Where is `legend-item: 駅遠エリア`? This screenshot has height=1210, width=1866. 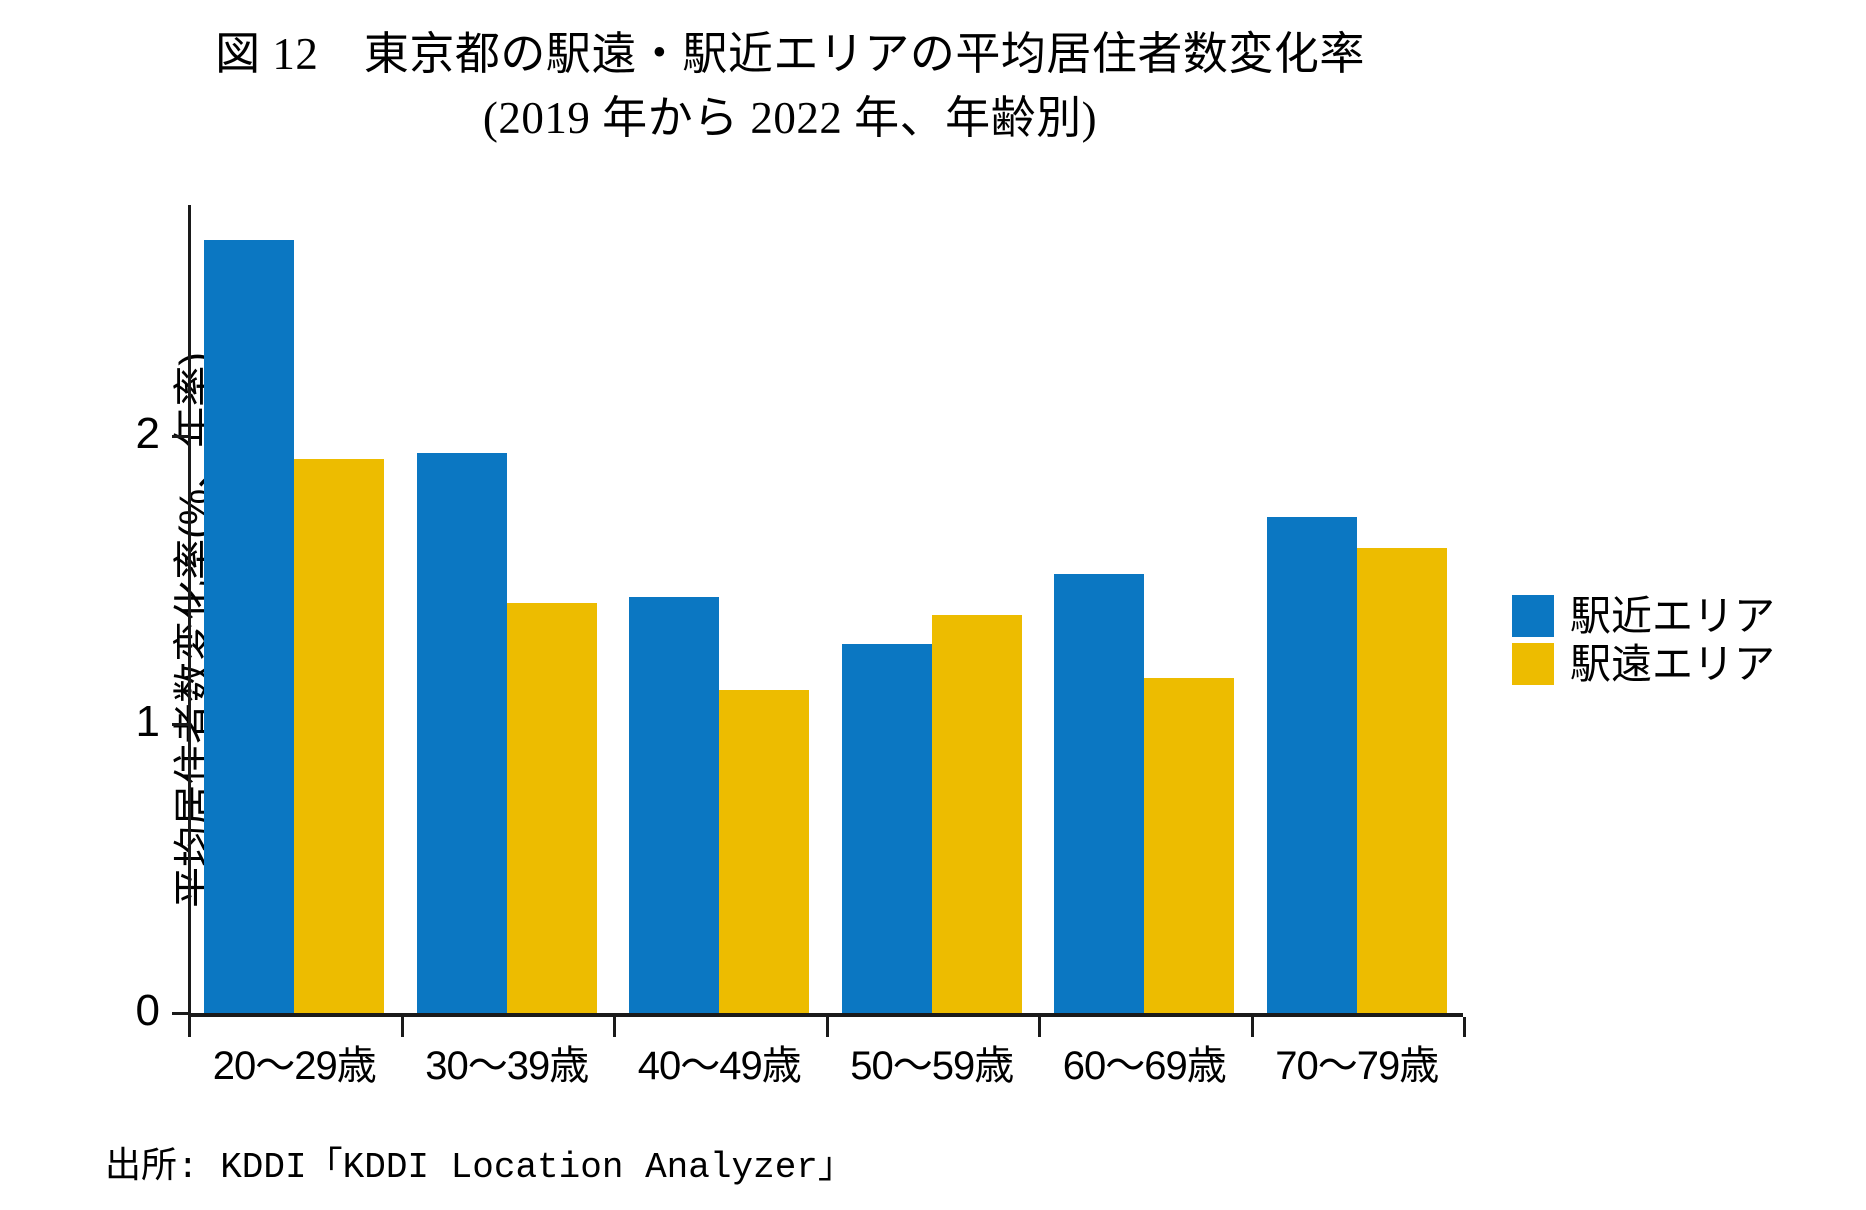
legend-item: 駅遠エリア is located at coordinates (1643, 664).